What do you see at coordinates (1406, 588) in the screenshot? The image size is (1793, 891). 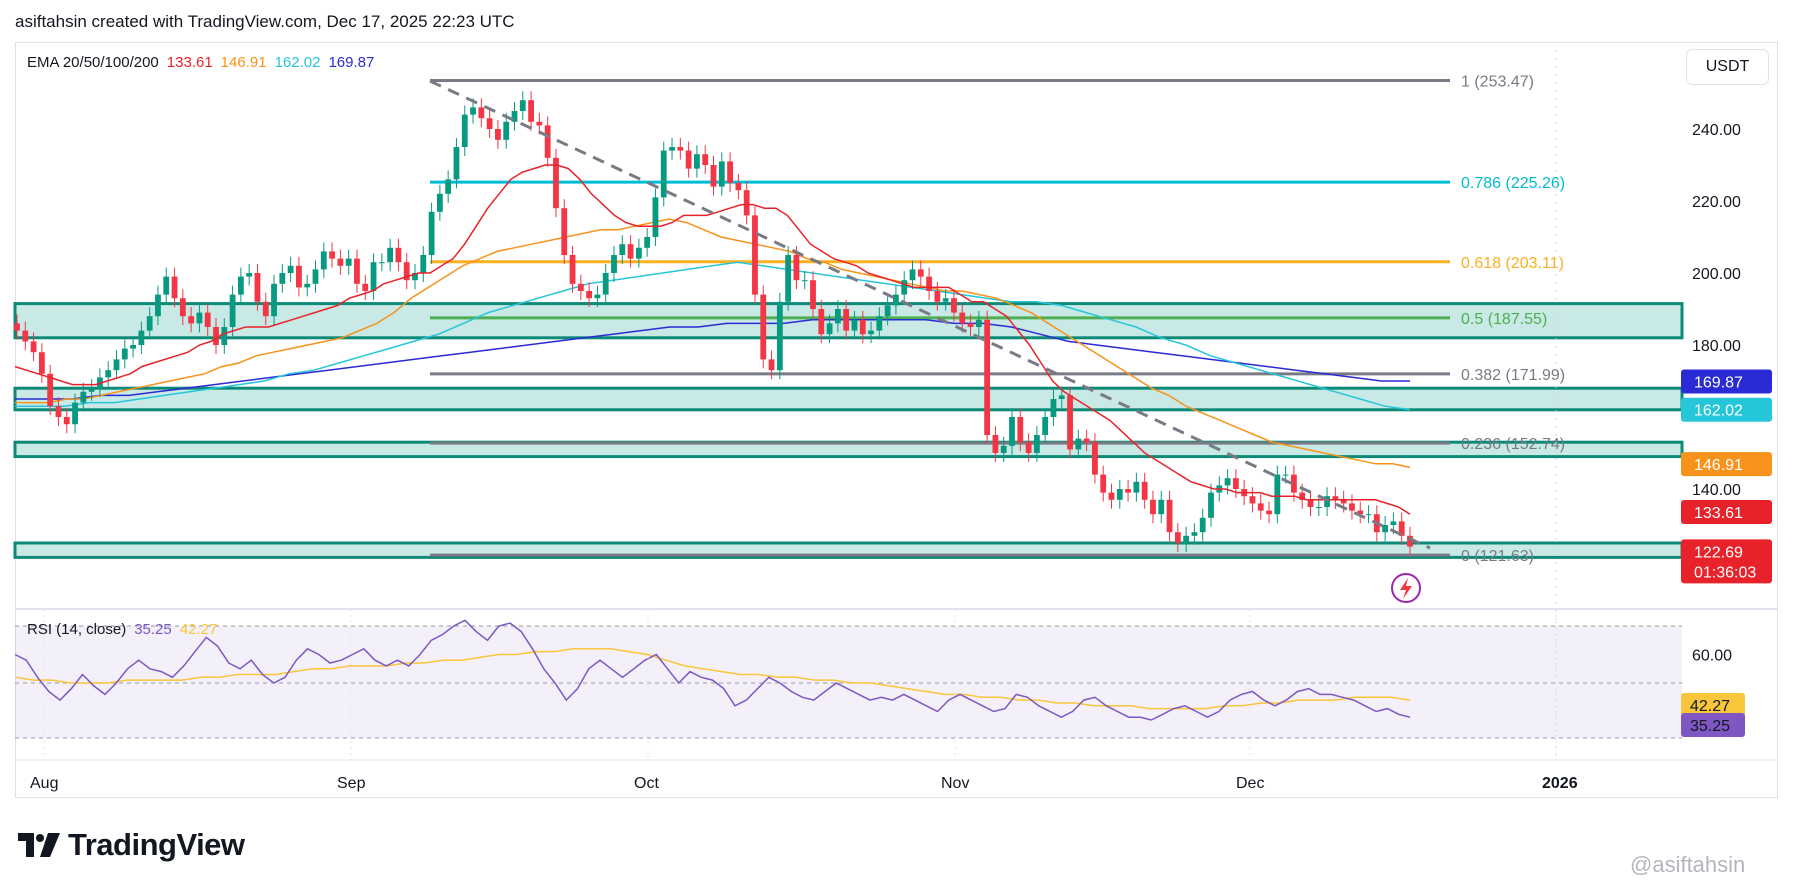 I see `lightning-icon` at bounding box center [1406, 588].